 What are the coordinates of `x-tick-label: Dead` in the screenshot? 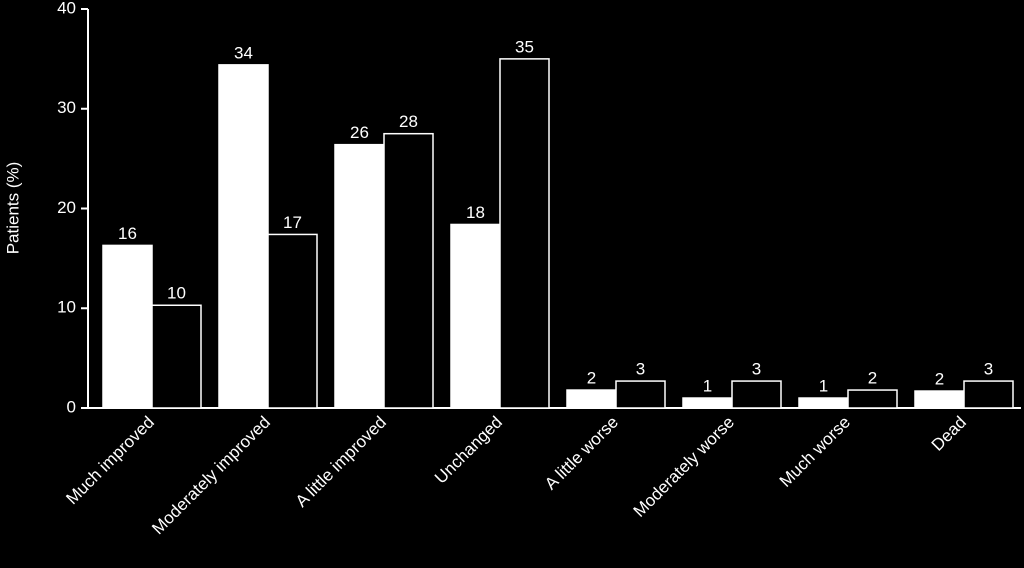 It's located at (949, 434).